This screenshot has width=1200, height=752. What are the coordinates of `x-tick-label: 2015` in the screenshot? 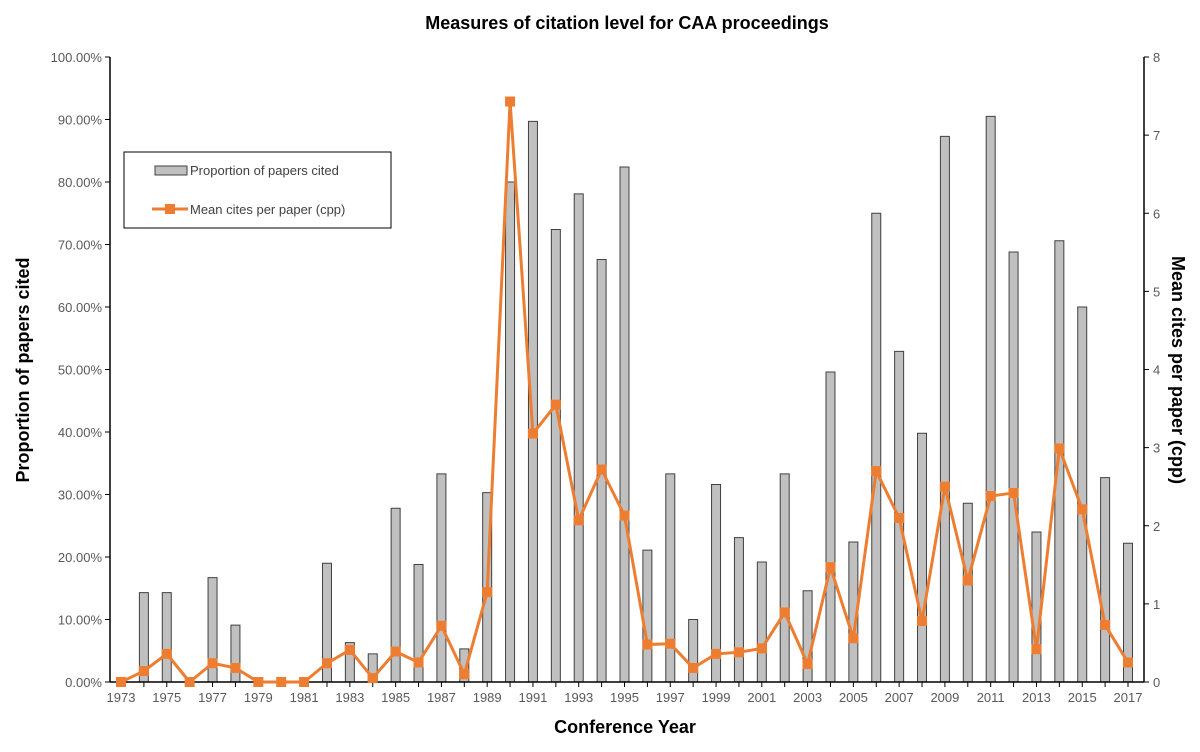 It's located at (1082, 697).